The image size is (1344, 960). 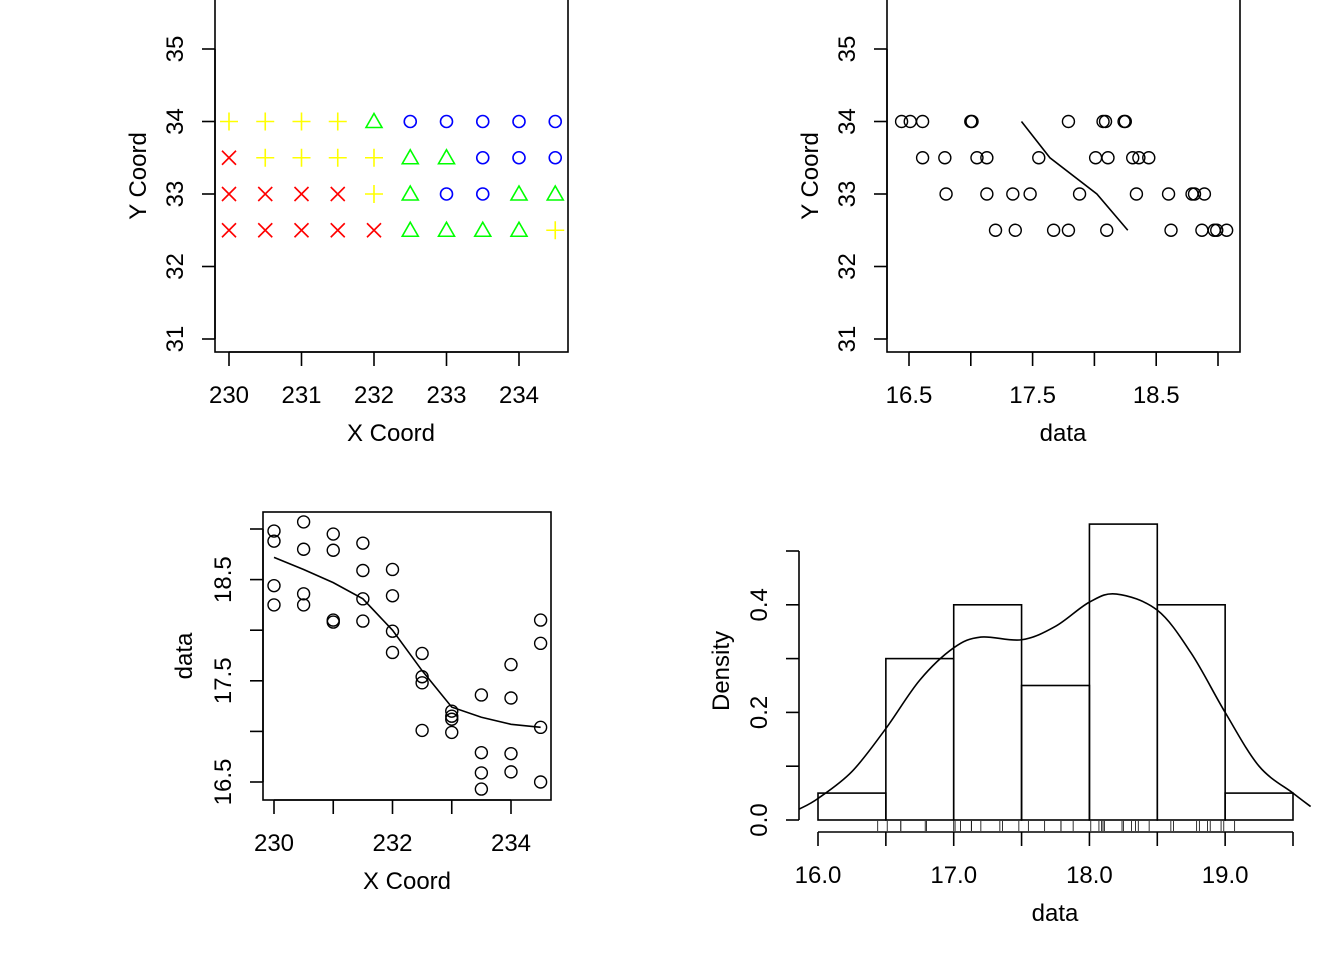 What do you see at coordinates (1063, 433) in the screenshot?
I see `x-axis-title: data` at bounding box center [1063, 433].